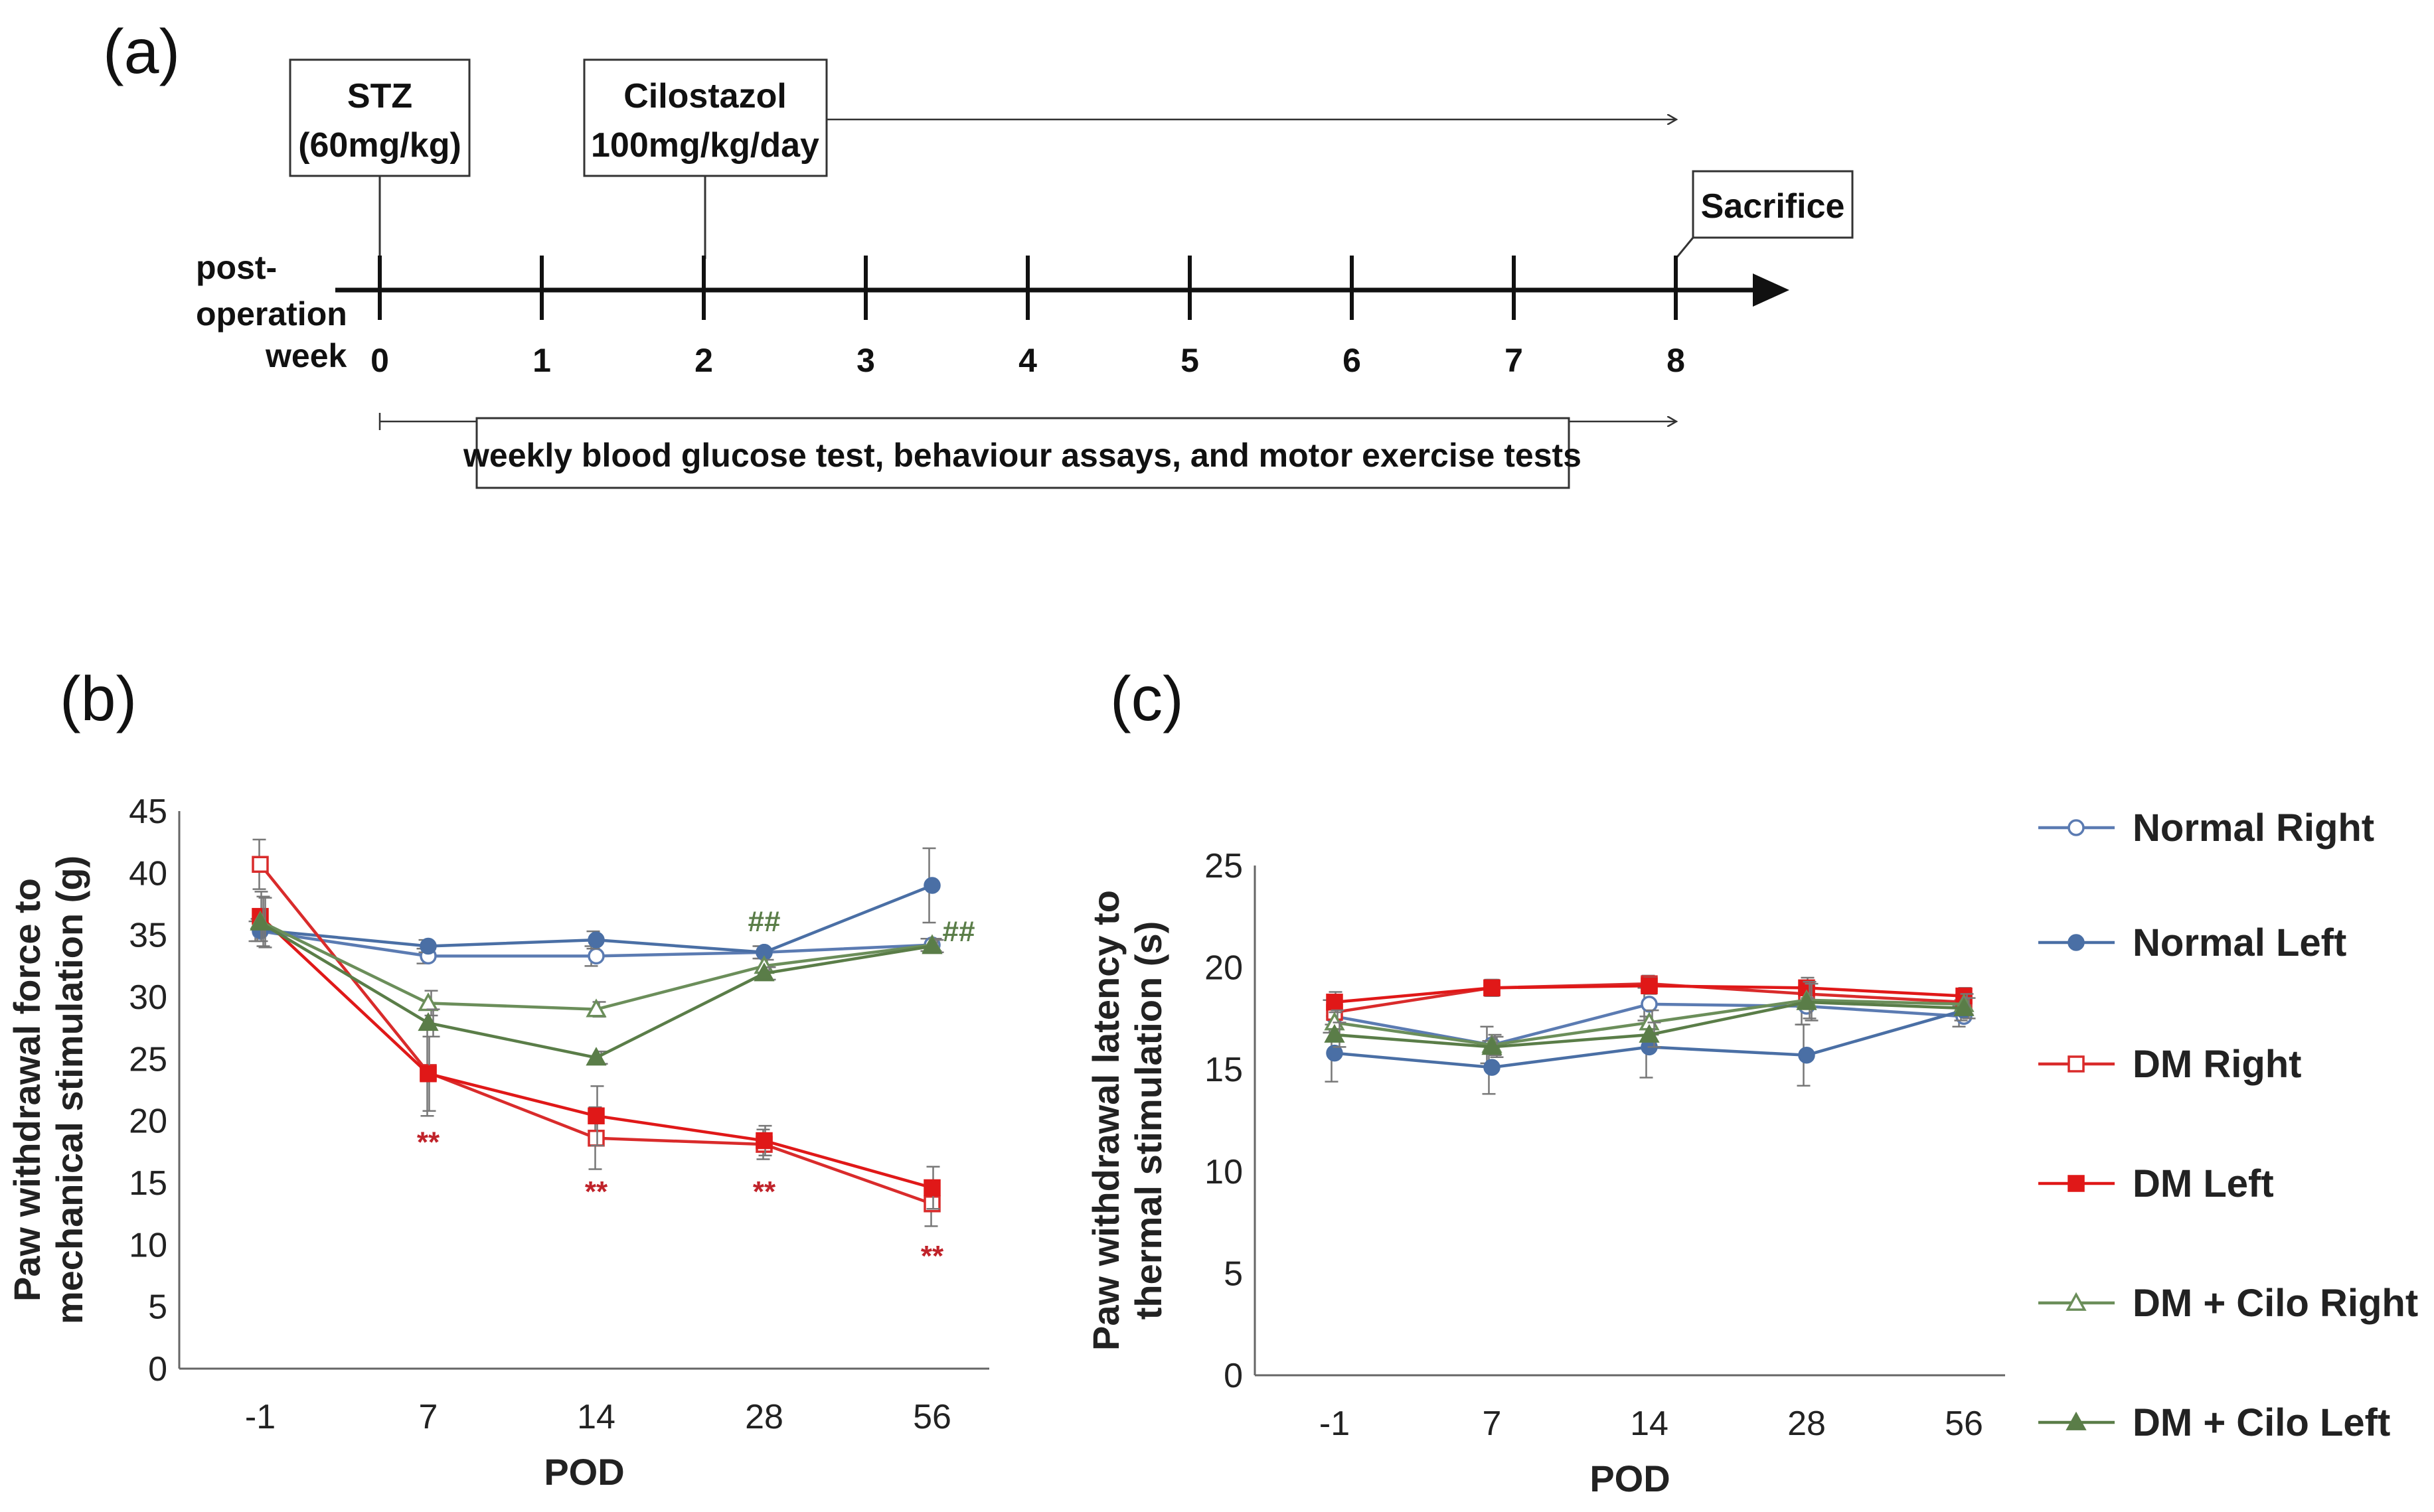  What do you see at coordinates (236, 267) in the screenshot?
I see `timeline-axis-label-line1: post-` at bounding box center [236, 267].